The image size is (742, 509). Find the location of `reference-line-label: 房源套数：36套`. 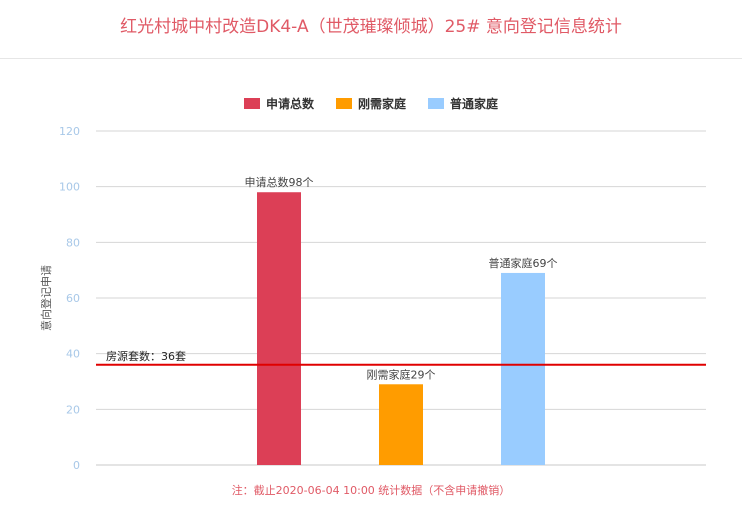

reference-line-label: 房源套数：36套 is located at coordinates (146, 356).